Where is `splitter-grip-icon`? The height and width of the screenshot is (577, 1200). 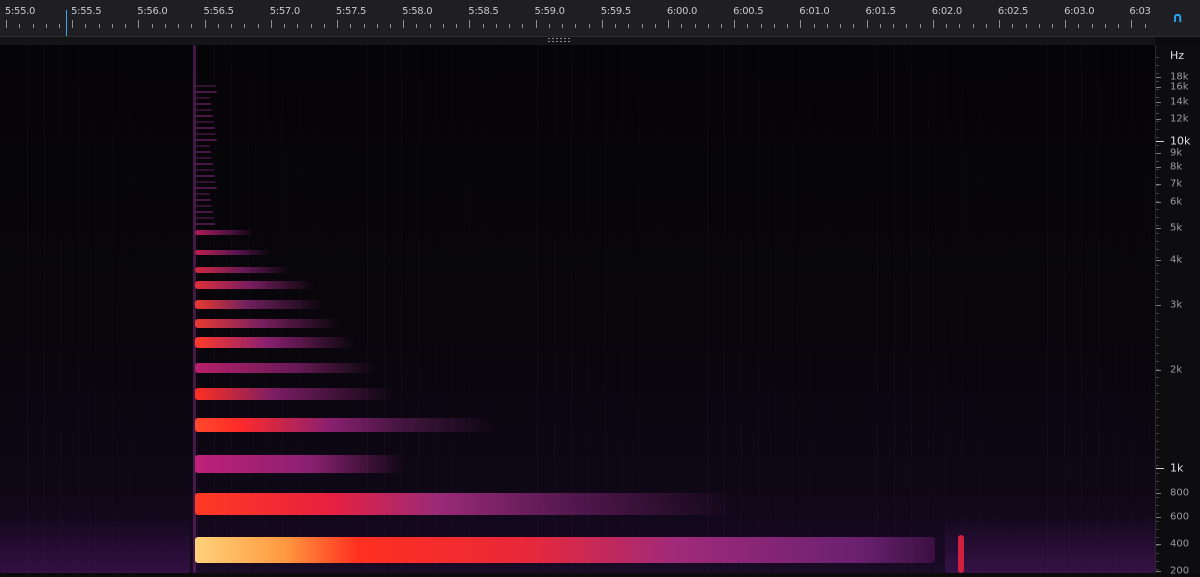 splitter-grip-icon is located at coordinates (559, 41).